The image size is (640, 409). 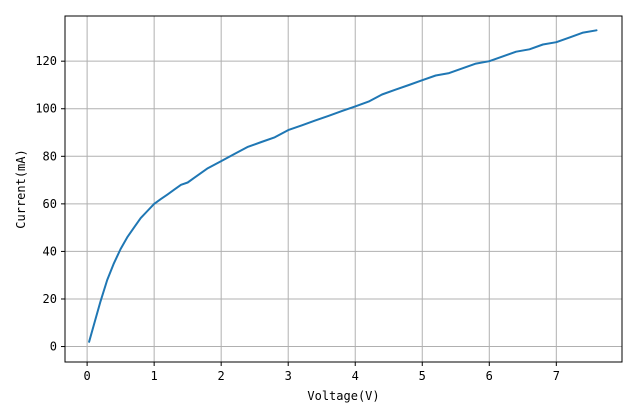 What do you see at coordinates (50, 251) in the screenshot?
I see `y-tick-label: 40` at bounding box center [50, 251].